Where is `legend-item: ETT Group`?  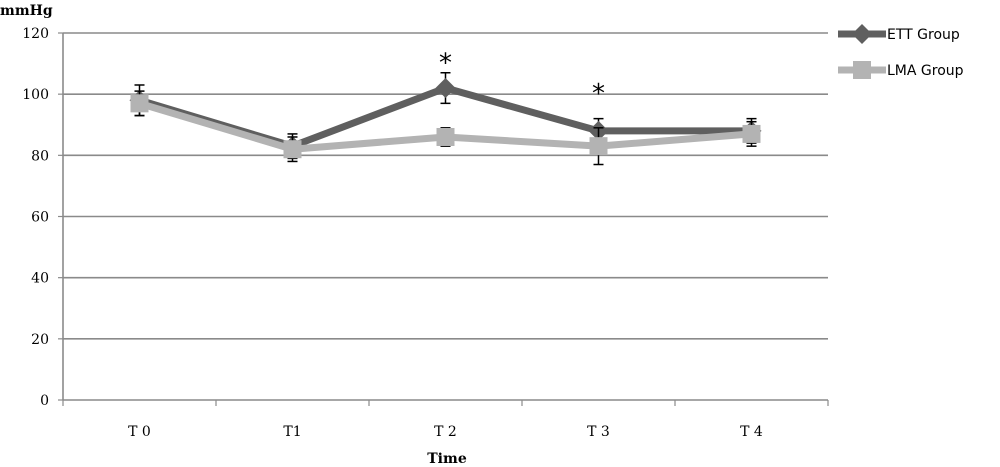 legend-item: ETT Group is located at coordinates (899, 34).